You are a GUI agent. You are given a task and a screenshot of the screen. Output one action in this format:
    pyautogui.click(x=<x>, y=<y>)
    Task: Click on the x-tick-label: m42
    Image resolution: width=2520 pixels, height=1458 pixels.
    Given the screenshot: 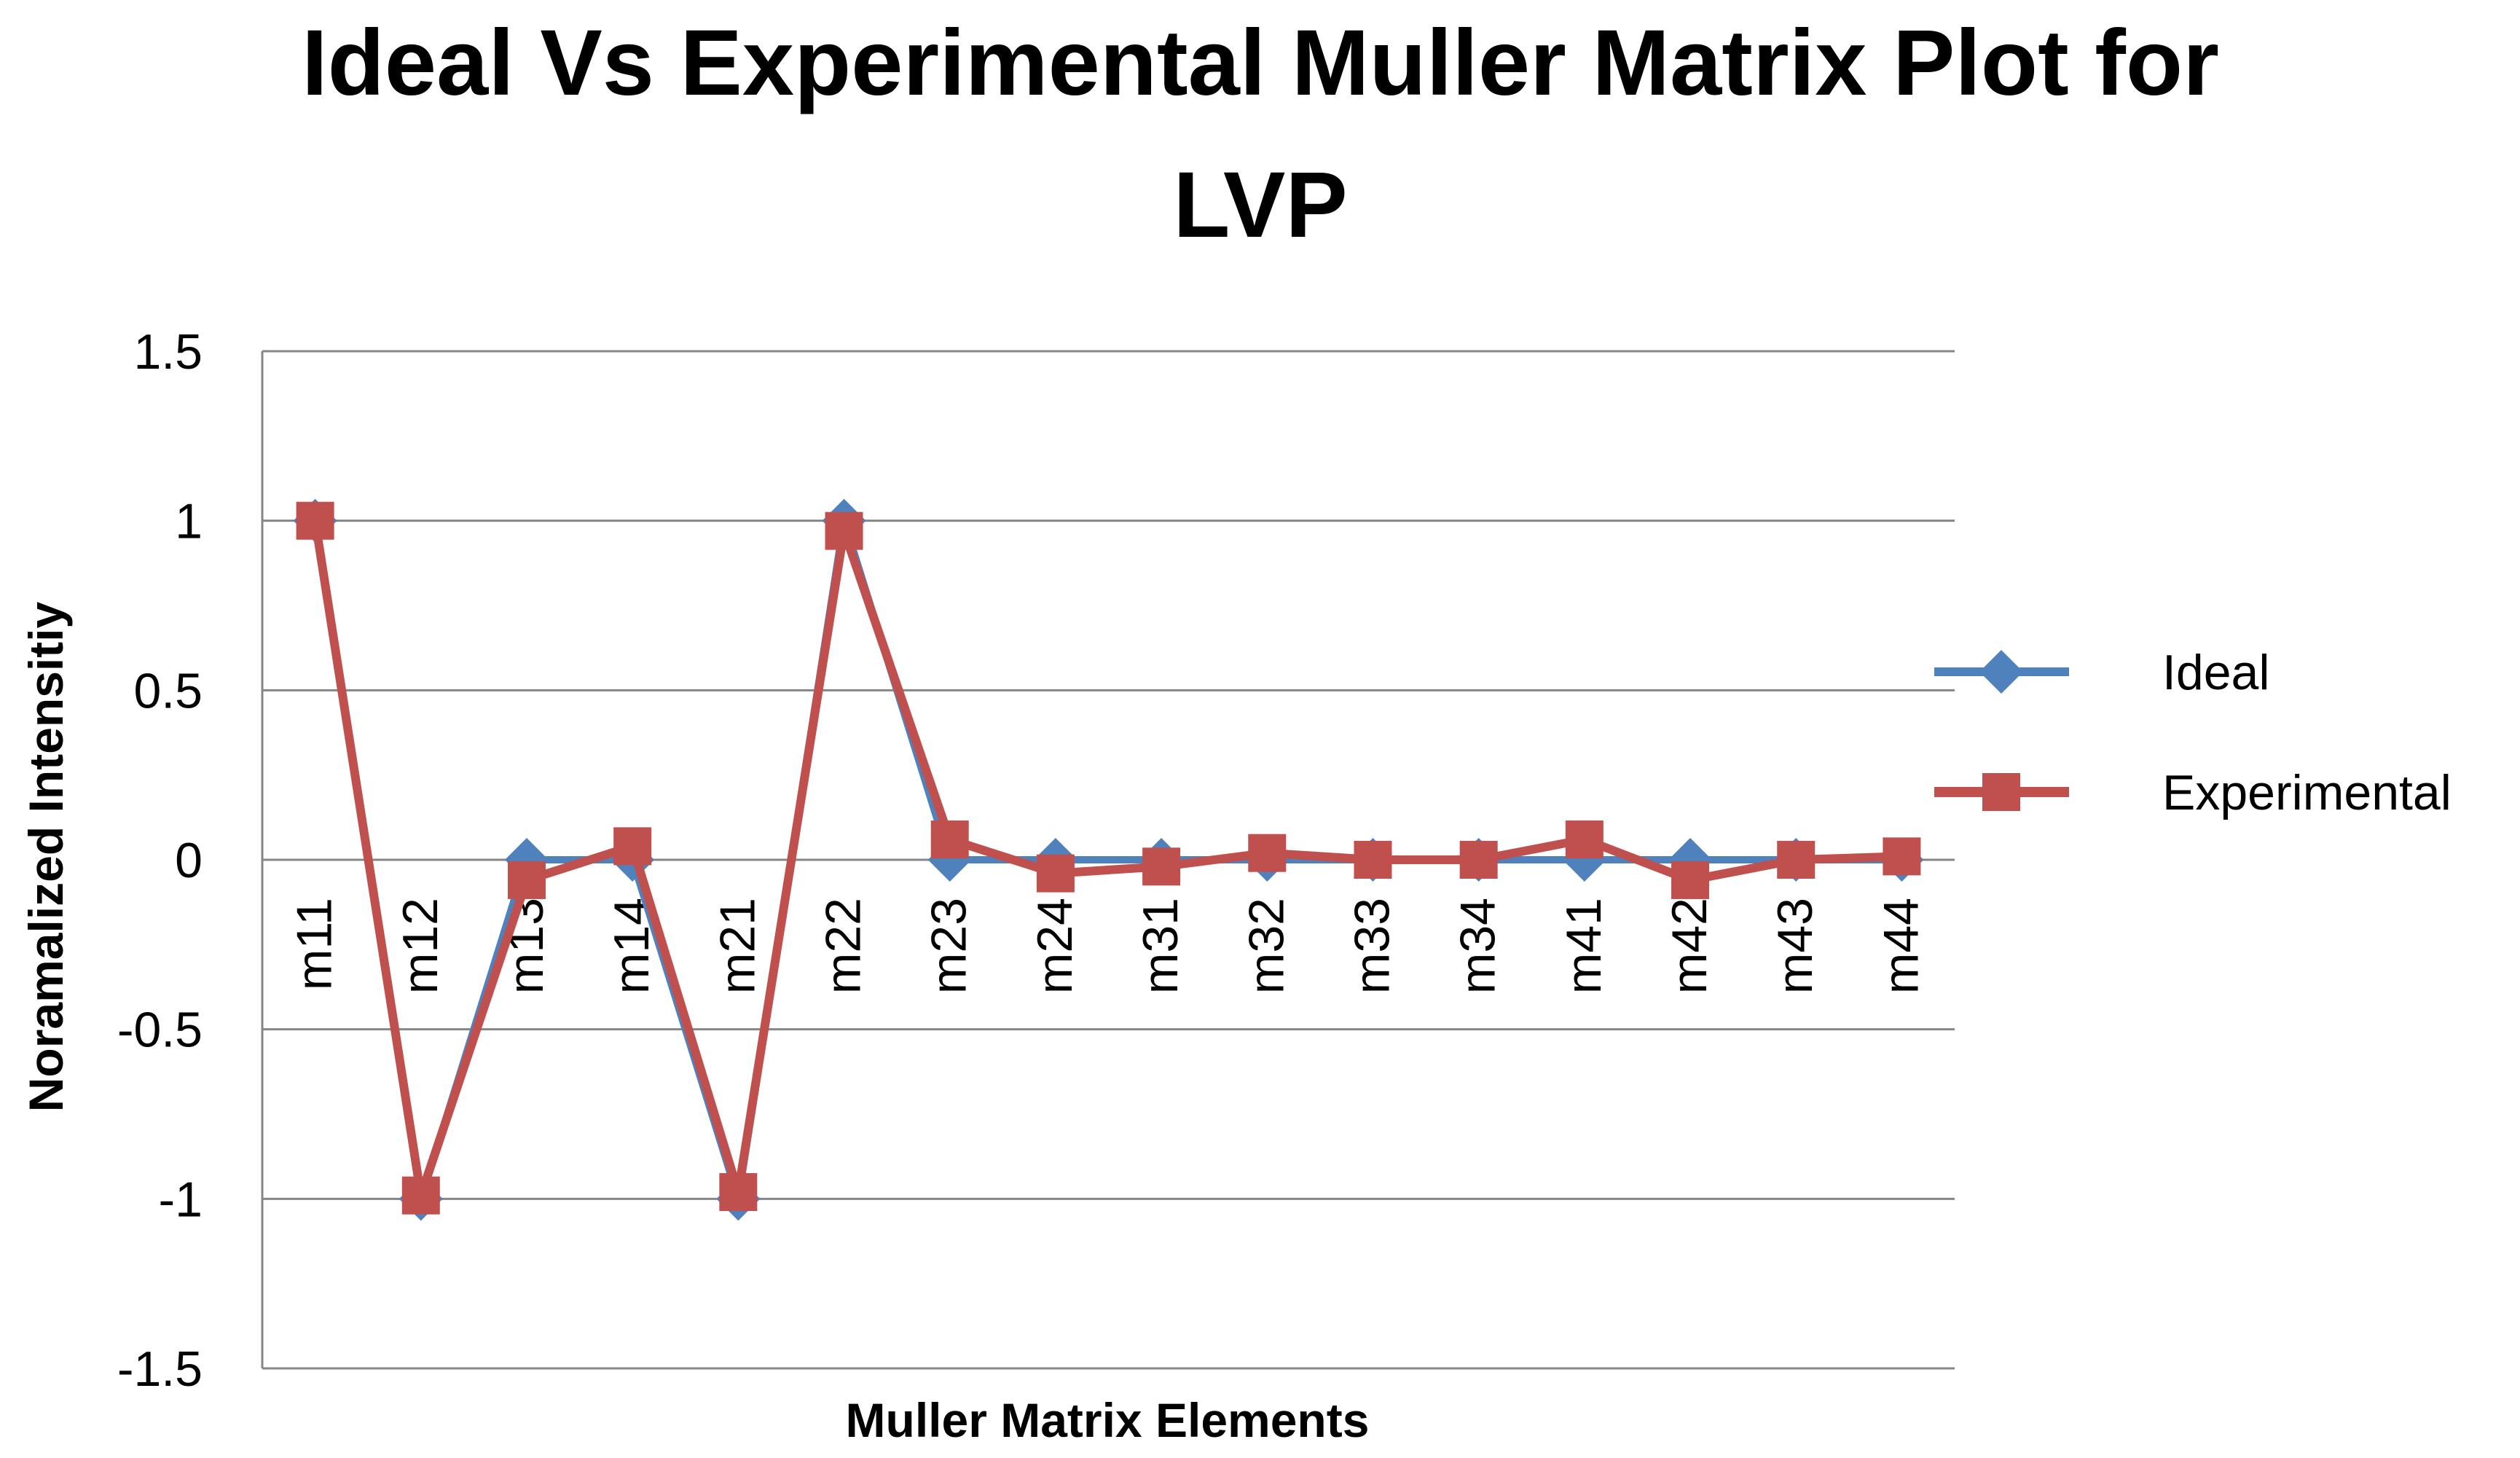 What is the action you would take?
    pyautogui.click(x=1689, y=946)
    